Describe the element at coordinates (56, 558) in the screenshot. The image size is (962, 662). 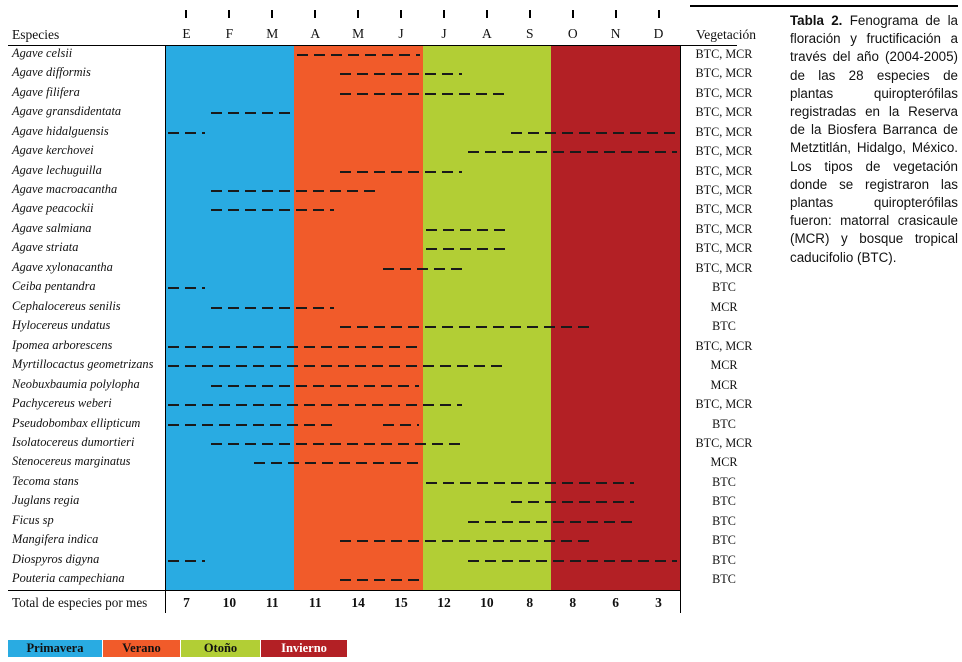
I see `species-label: Diospyros digyna` at that location.